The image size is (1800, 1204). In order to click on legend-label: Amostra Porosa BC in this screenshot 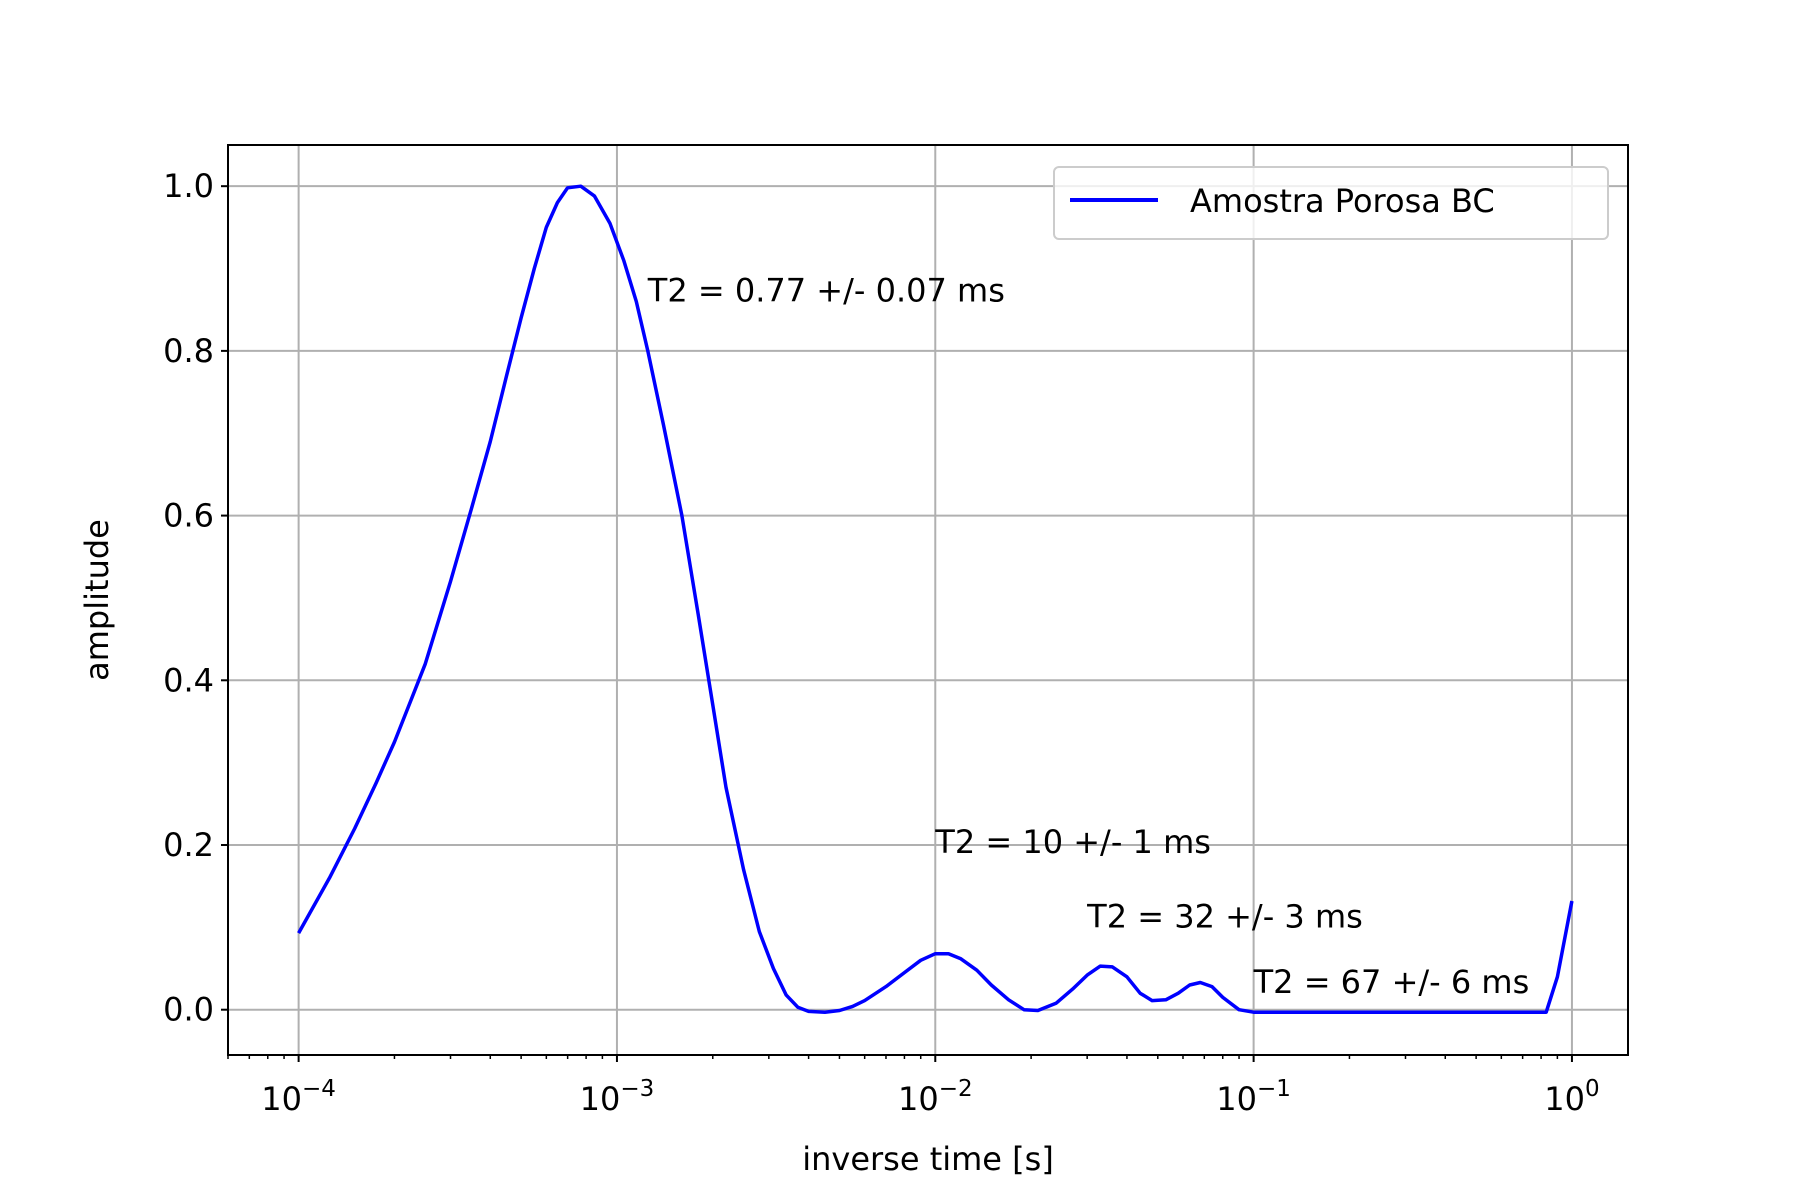, I will do `click(1342, 201)`.